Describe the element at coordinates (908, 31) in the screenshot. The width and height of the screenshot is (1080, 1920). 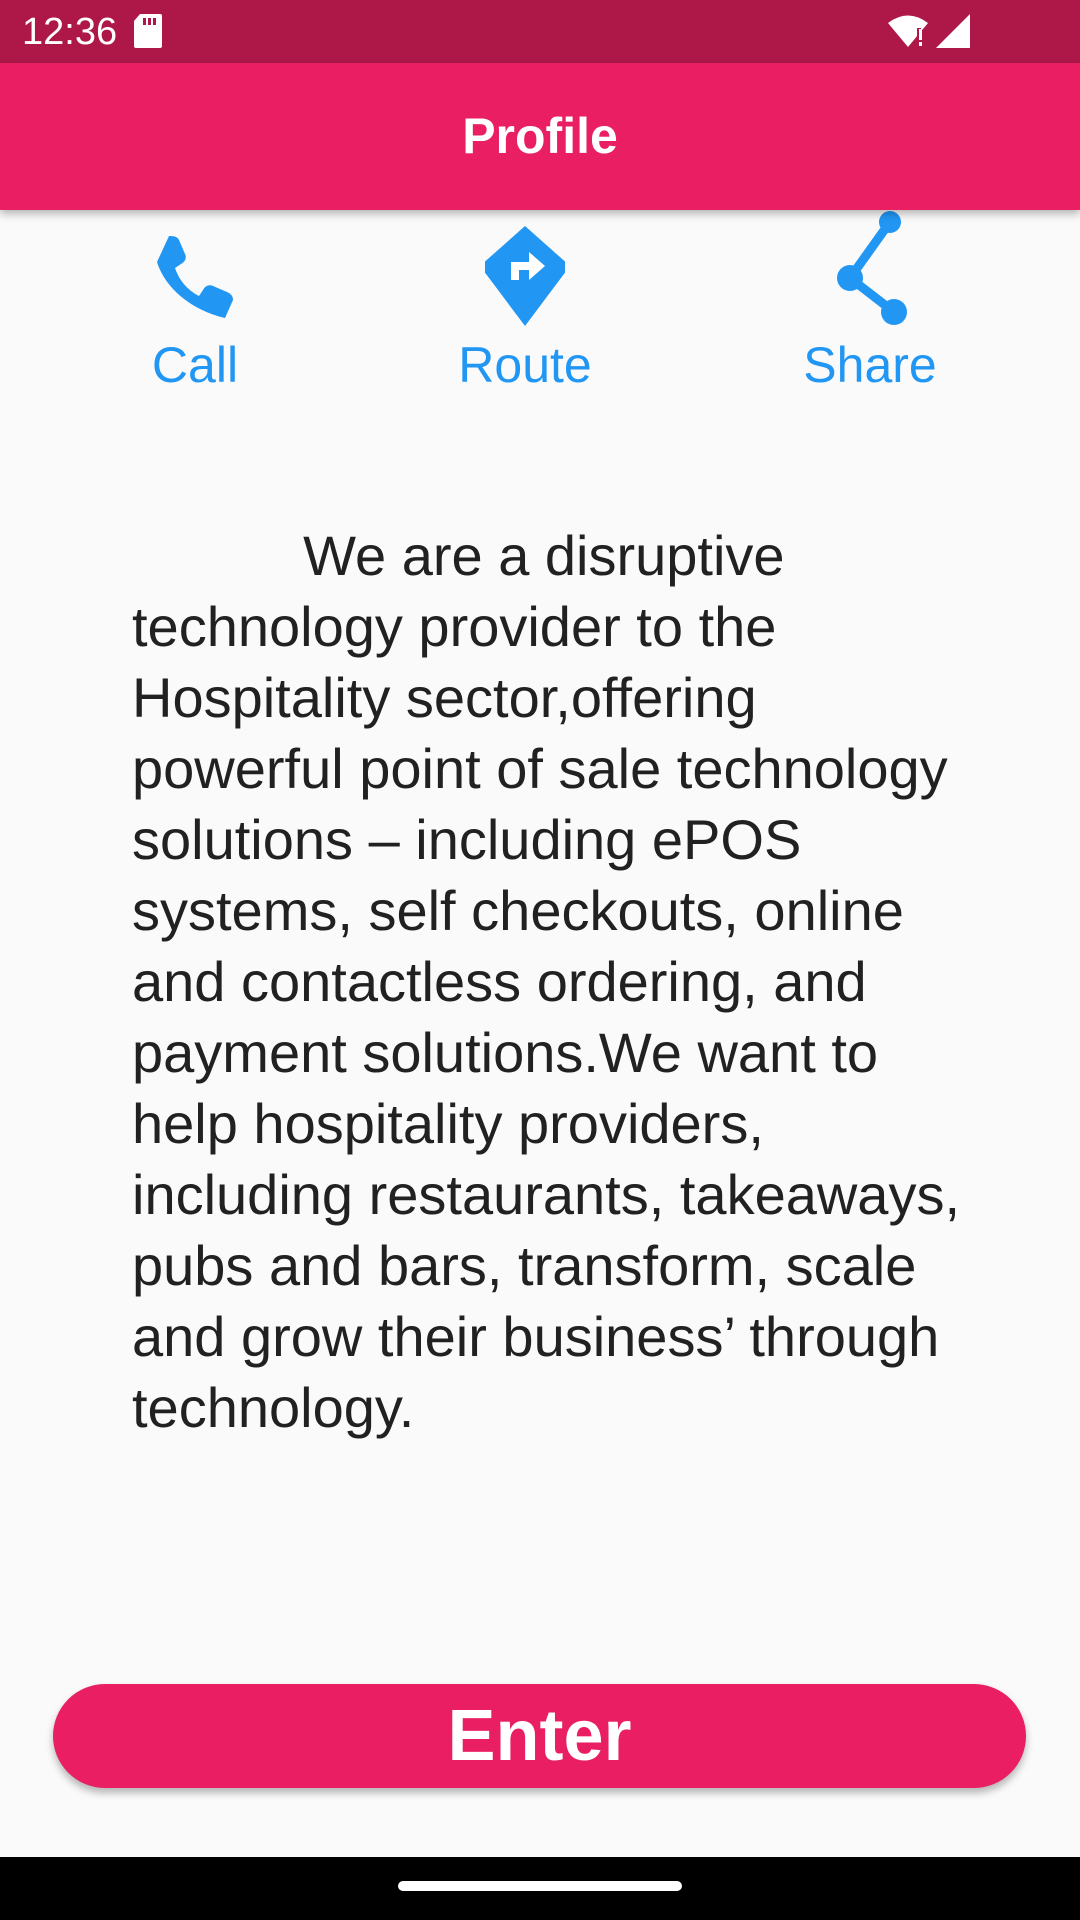
I see `wifi-icon` at that location.